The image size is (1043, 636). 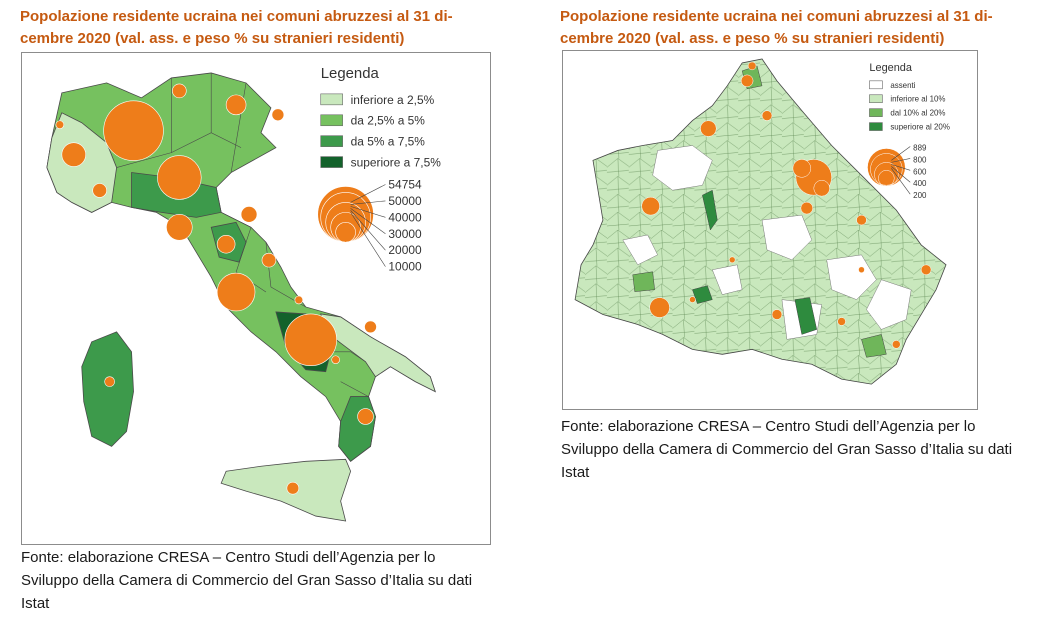 I want to click on italy-legend-label-2: da 5% a 7,5%, so click(x=388, y=142).